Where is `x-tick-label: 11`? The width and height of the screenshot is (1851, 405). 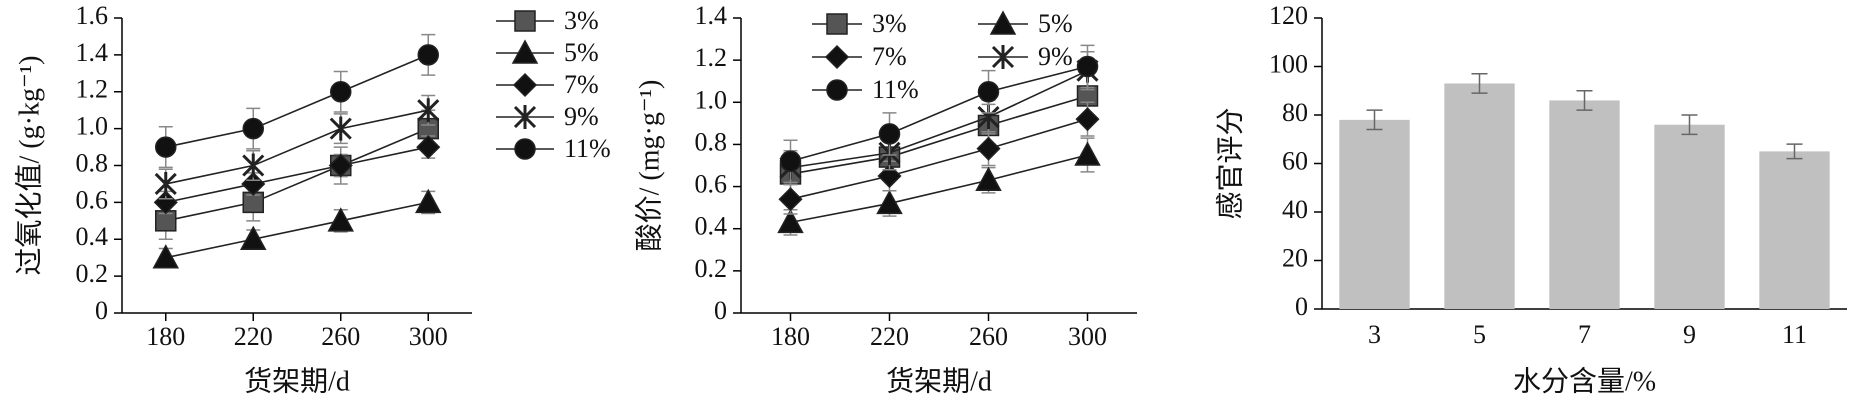
x-tick-label: 11 is located at coordinates (1794, 334).